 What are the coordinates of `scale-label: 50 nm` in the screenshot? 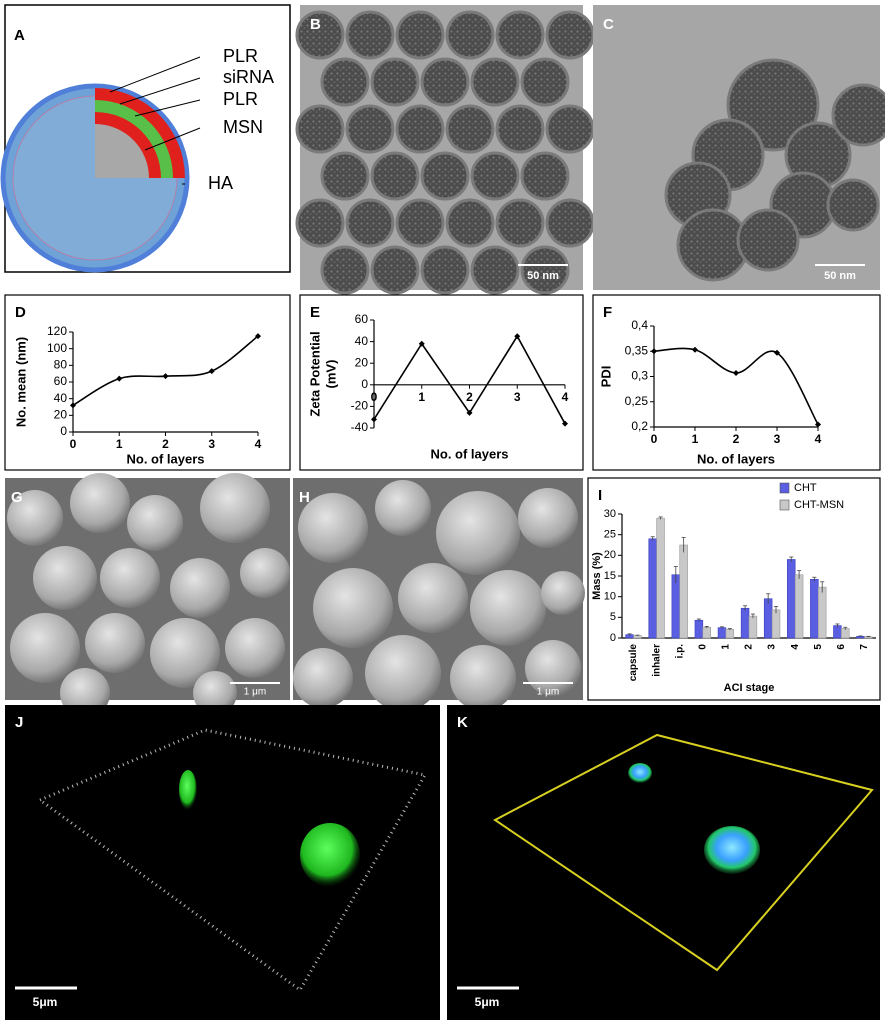 It's located at (840, 276).